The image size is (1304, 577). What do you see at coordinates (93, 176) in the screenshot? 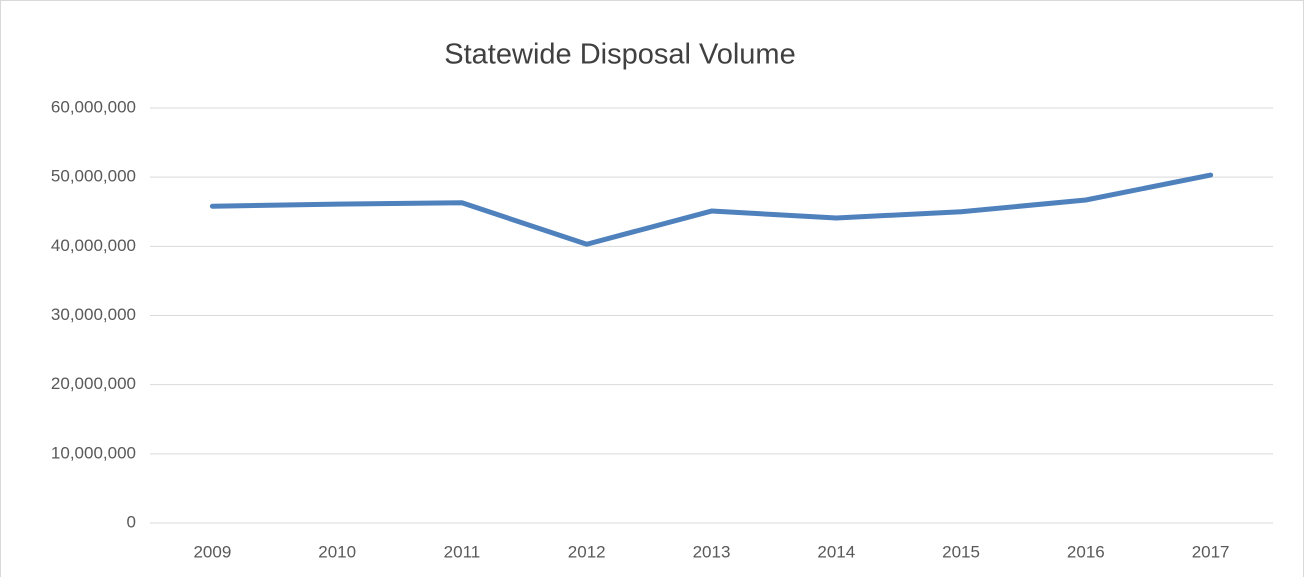
I see `y-tick-label: 50,000,000` at bounding box center [93, 176].